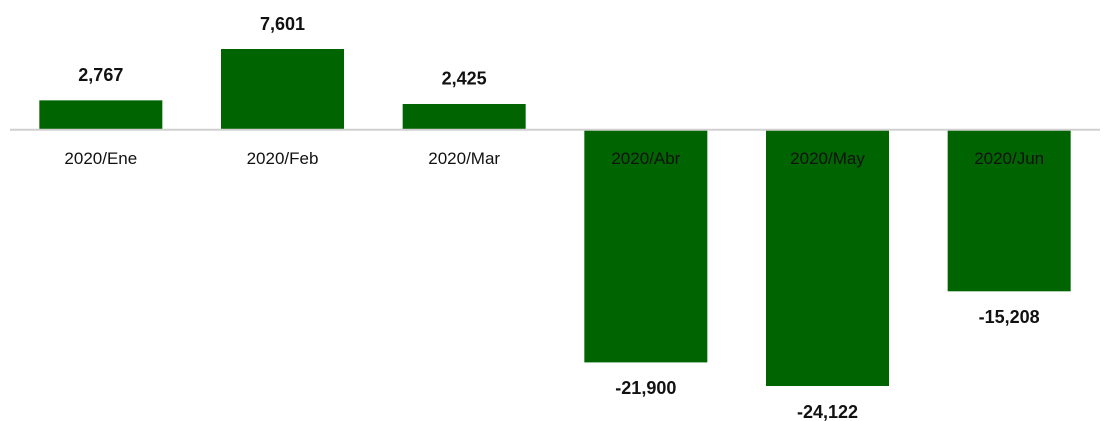 Image resolution: width=1107 pixels, height=421 pixels. Describe the element at coordinates (645, 158) in the screenshot. I see `x-tick-label: 2020/Abr` at that location.